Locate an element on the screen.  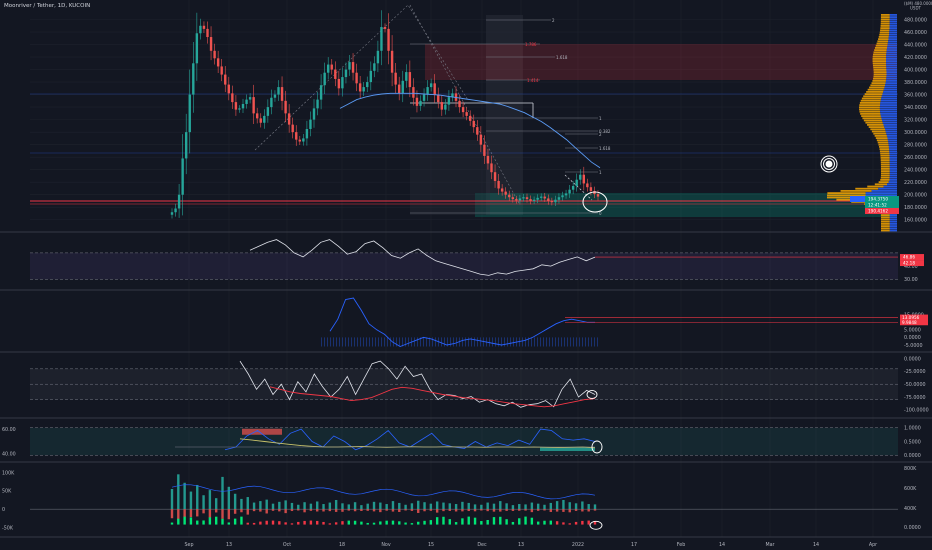
williams-signal-line is located at coordinates (432, 397).